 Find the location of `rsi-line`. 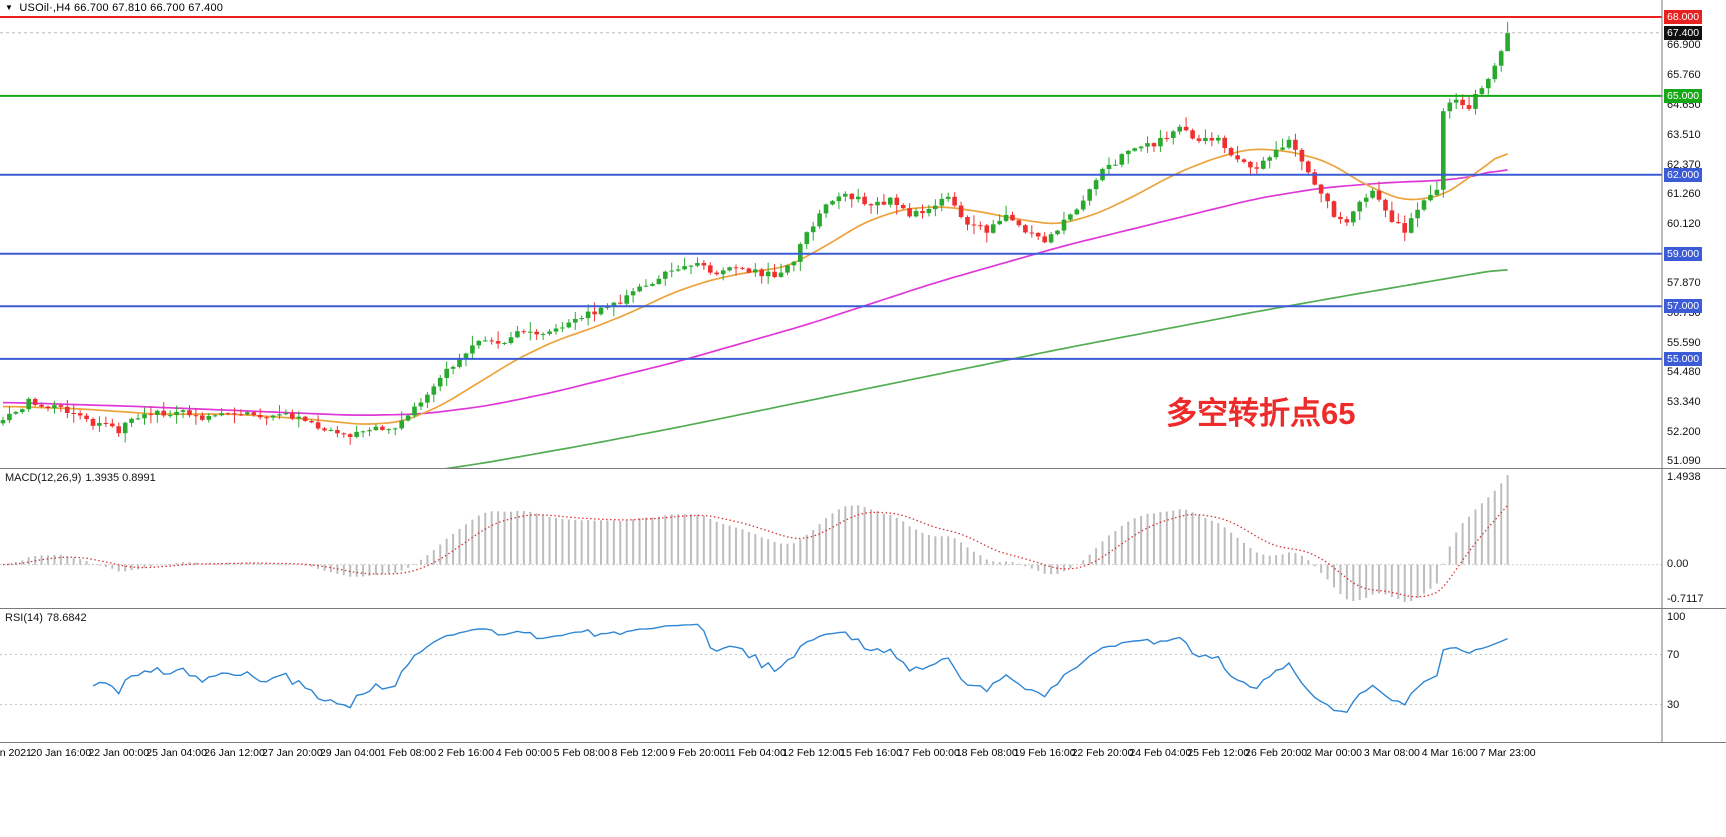

rsi-line is located at coordinates (800, 668).